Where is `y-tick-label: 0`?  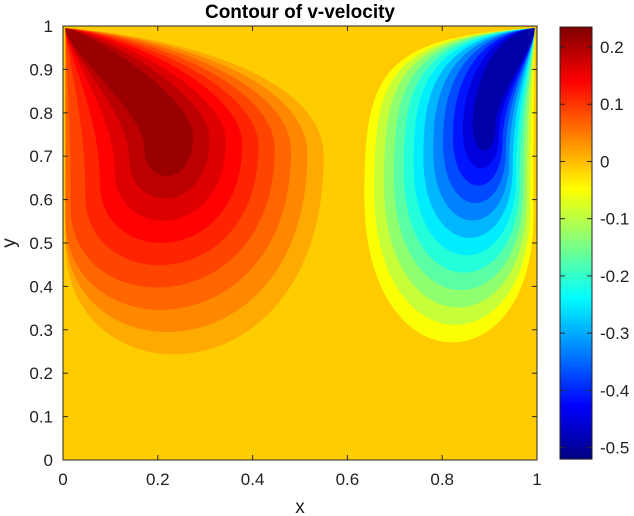
y-tick-label: 0 is located at coordinates (48, 460).